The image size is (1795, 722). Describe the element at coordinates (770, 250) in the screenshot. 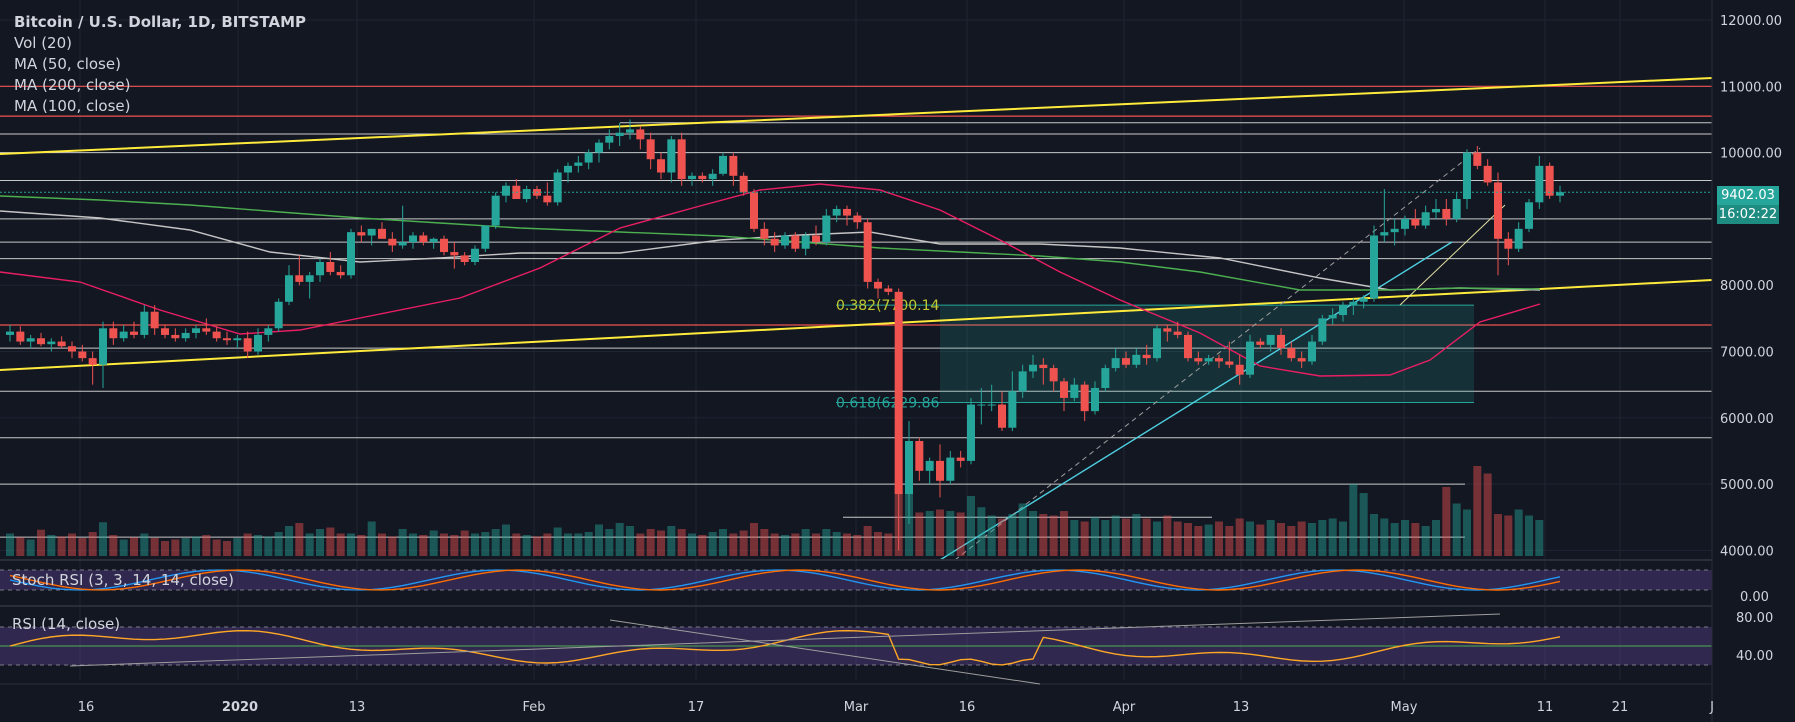

I see `ma100-line` at that location.